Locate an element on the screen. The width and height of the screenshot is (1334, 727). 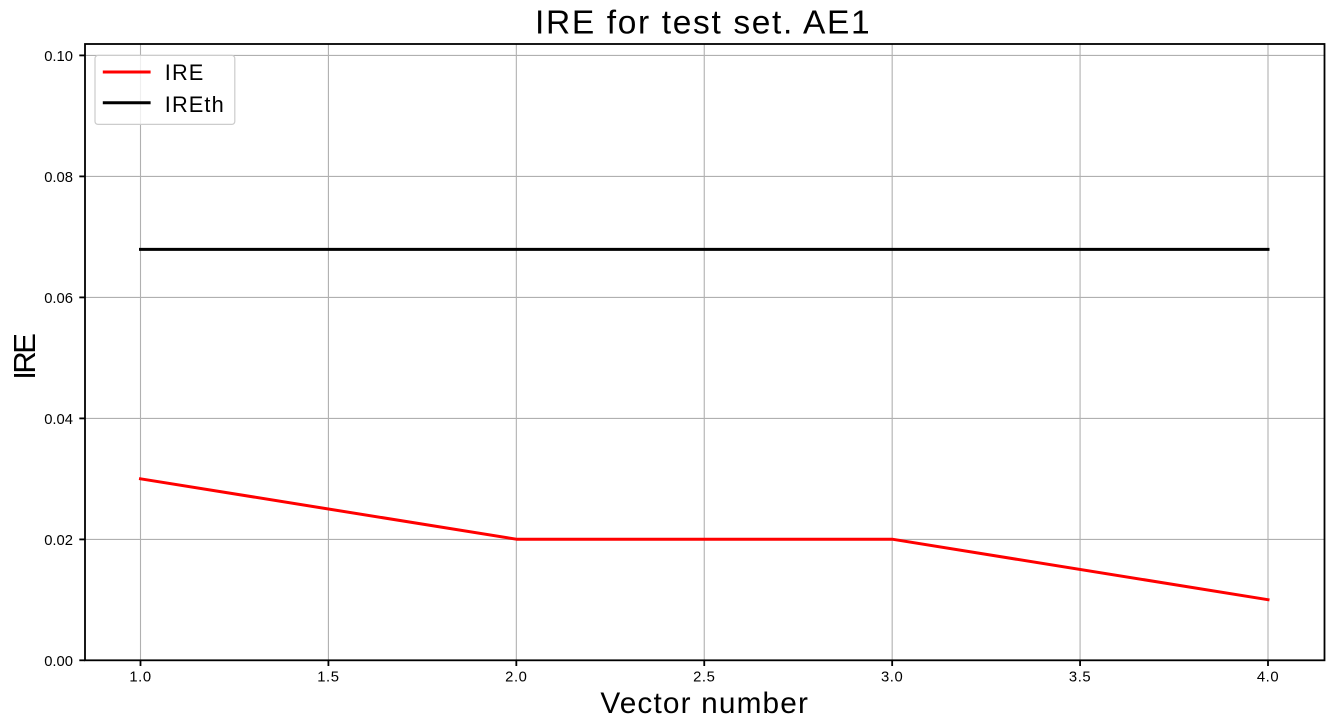
svg-text: 3.0 is located at coordinates (892, 678).